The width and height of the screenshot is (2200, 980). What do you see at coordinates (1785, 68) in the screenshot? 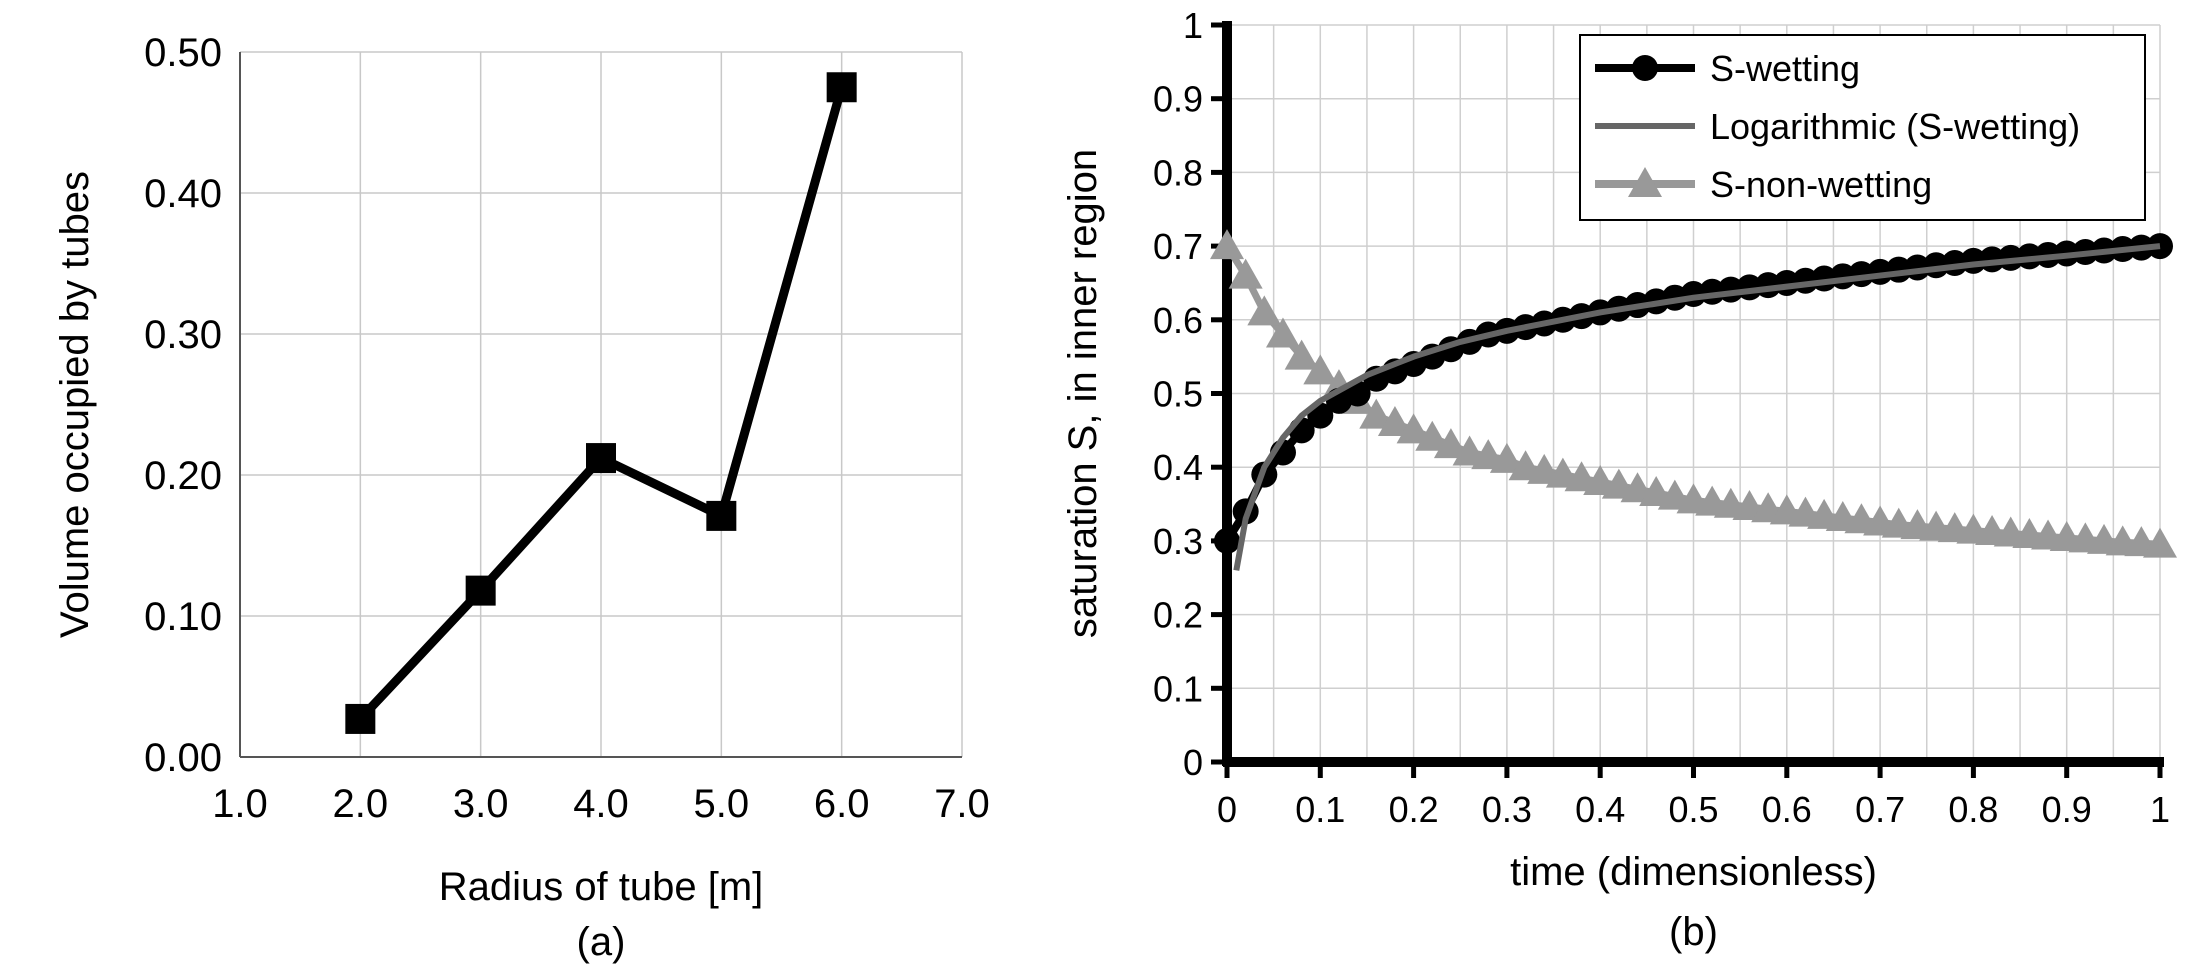
I see `legend-label: S-wetting` at bounding box center [1785, 68].